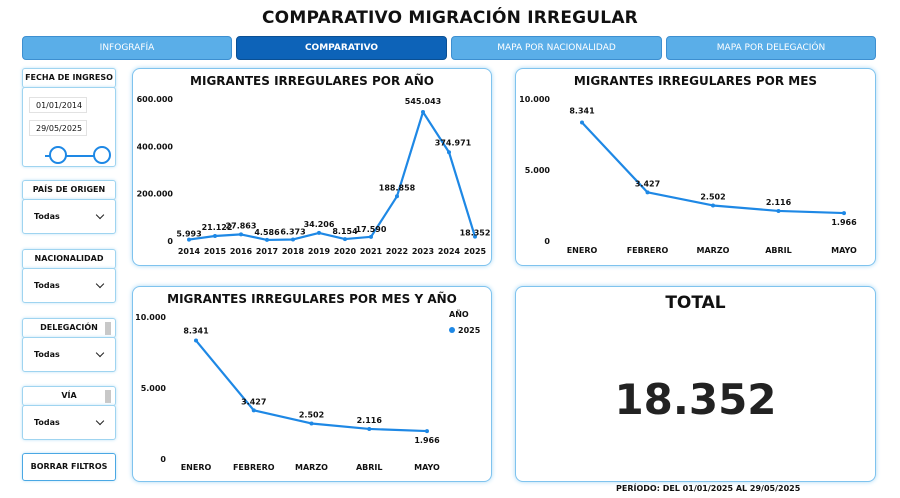 This screenshot has height=498, width=900. What do you see at coordinates (371, 251) in the screenshot?
I see `x-tick-label: 2021` at bounding box center [371, 251].